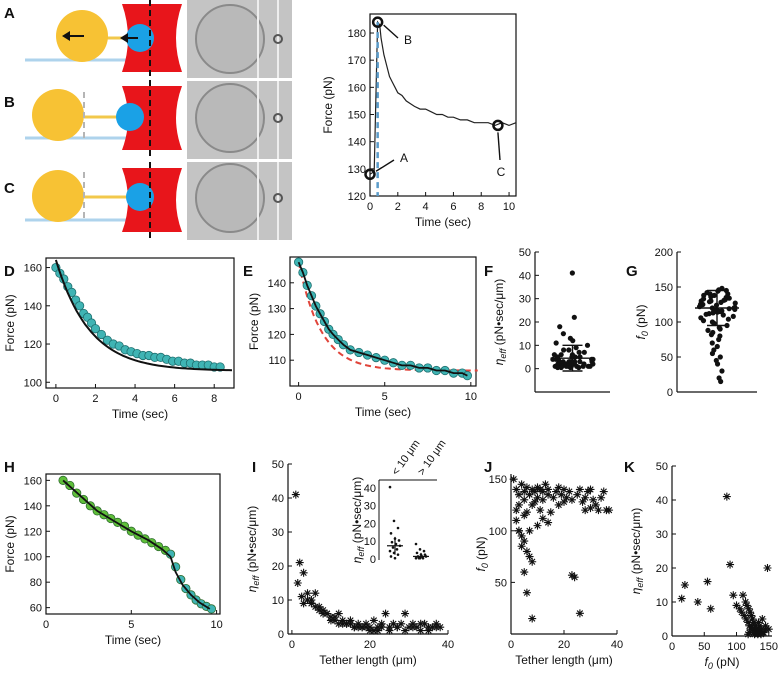 This screenshot has width=780, height=674. What do you see at coordinates (453, 207) in the screenshot?
I see `x-tick-label: 6` at bounding box center [453, 207].